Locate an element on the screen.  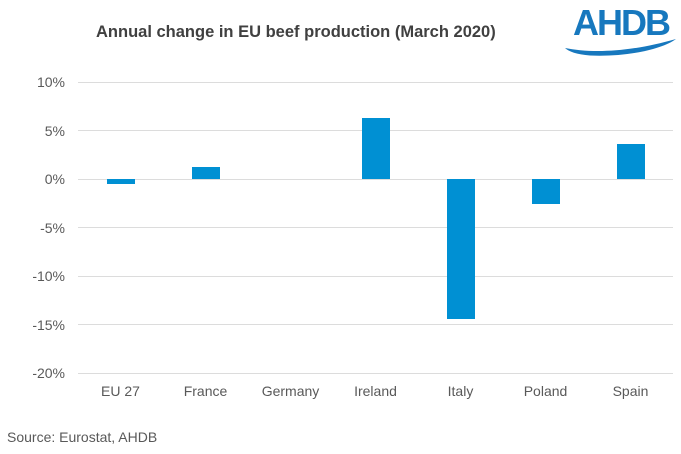
x-axis-tick-label: Spain is located at coordinates (630, 391).